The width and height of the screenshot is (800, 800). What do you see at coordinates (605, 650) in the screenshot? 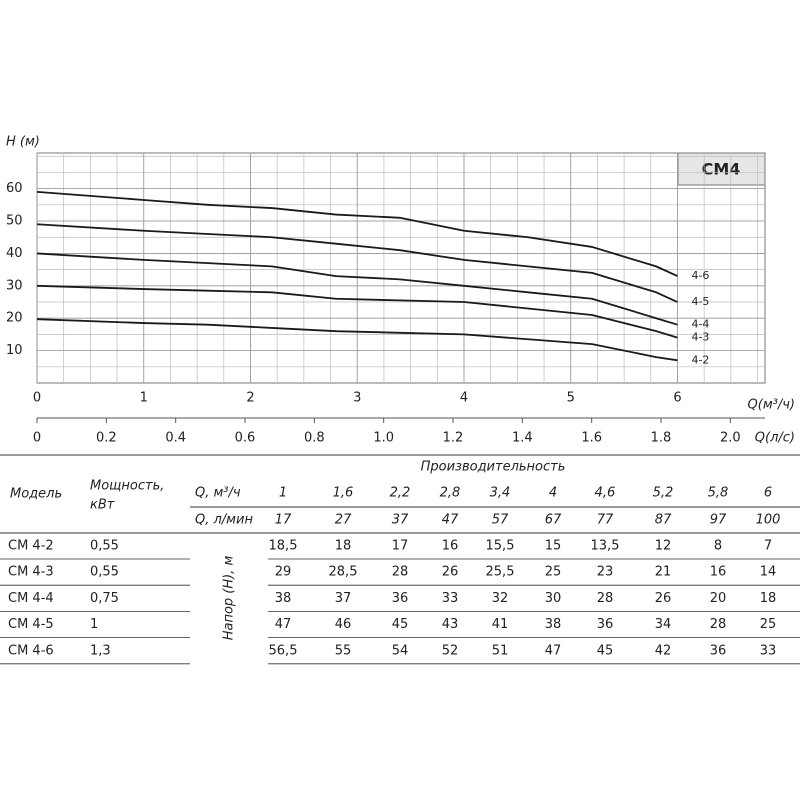
I see `head-cell: 45` at bounding box center [605, 650].